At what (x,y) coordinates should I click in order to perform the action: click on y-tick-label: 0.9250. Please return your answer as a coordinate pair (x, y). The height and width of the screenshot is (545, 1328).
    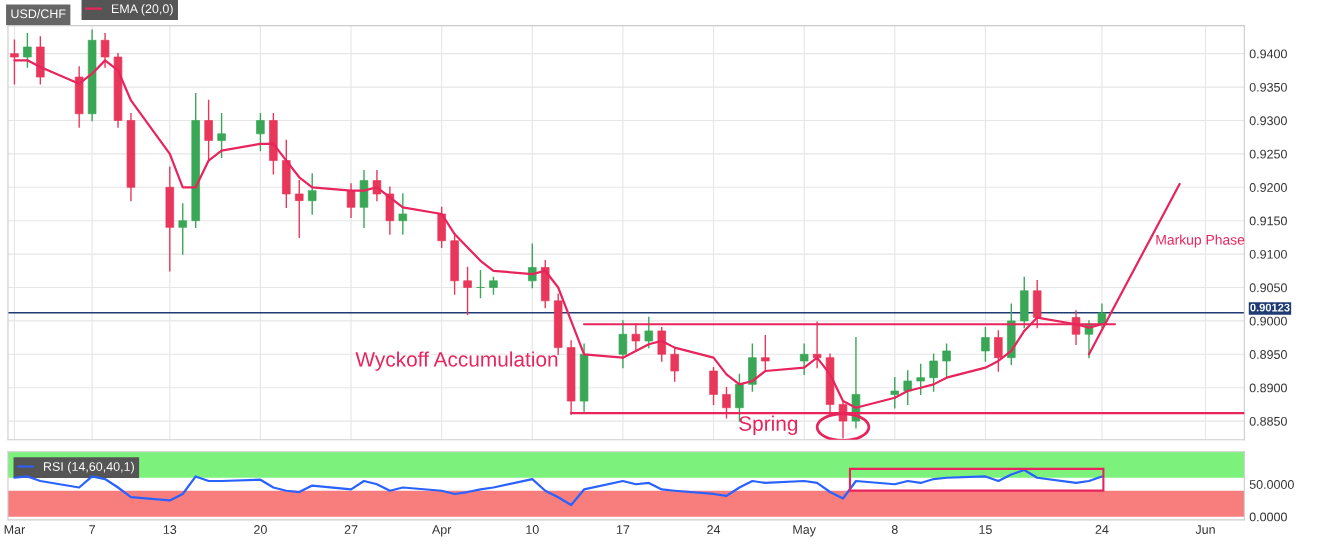
    Looking at the image, I should click on (1268, 154).